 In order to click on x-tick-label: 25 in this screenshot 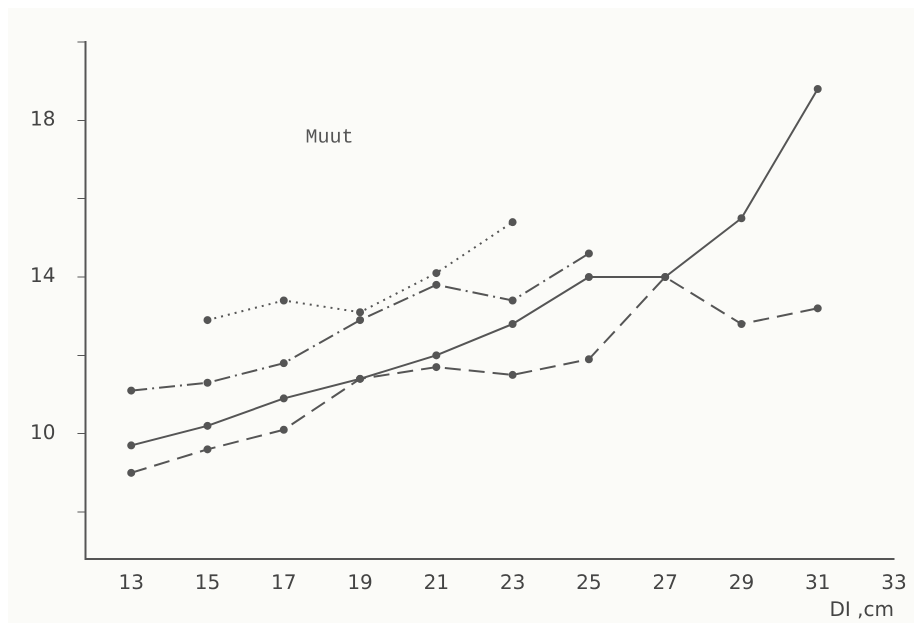, I will do `click(589, 582)`.